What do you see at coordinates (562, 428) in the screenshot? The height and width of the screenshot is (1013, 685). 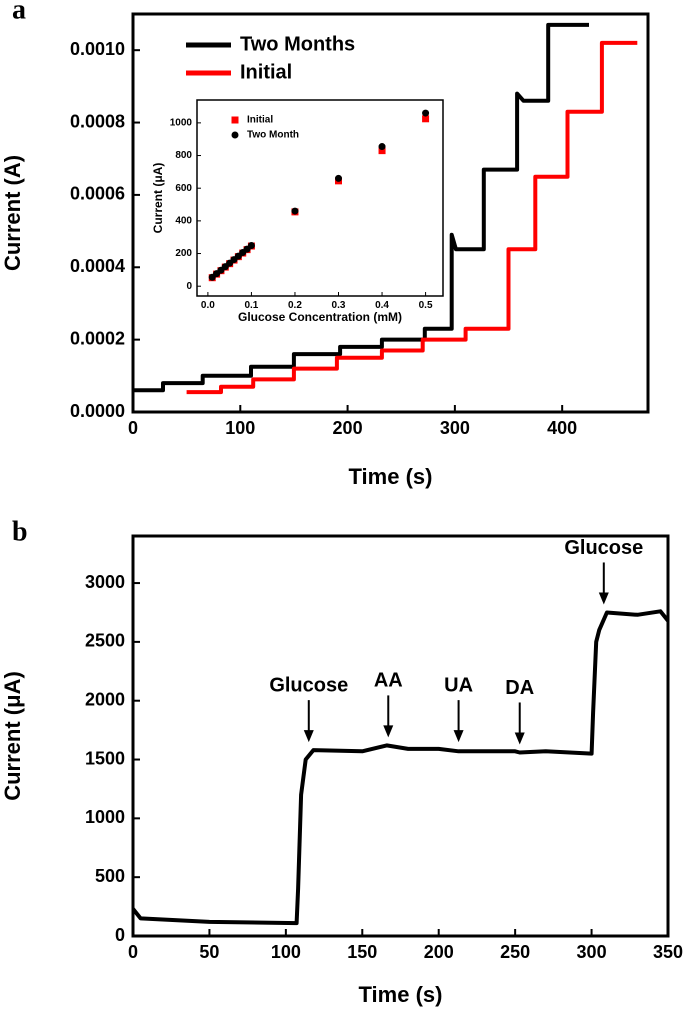 I see `x-tick-label: 400` at bounding box center [562, 428].